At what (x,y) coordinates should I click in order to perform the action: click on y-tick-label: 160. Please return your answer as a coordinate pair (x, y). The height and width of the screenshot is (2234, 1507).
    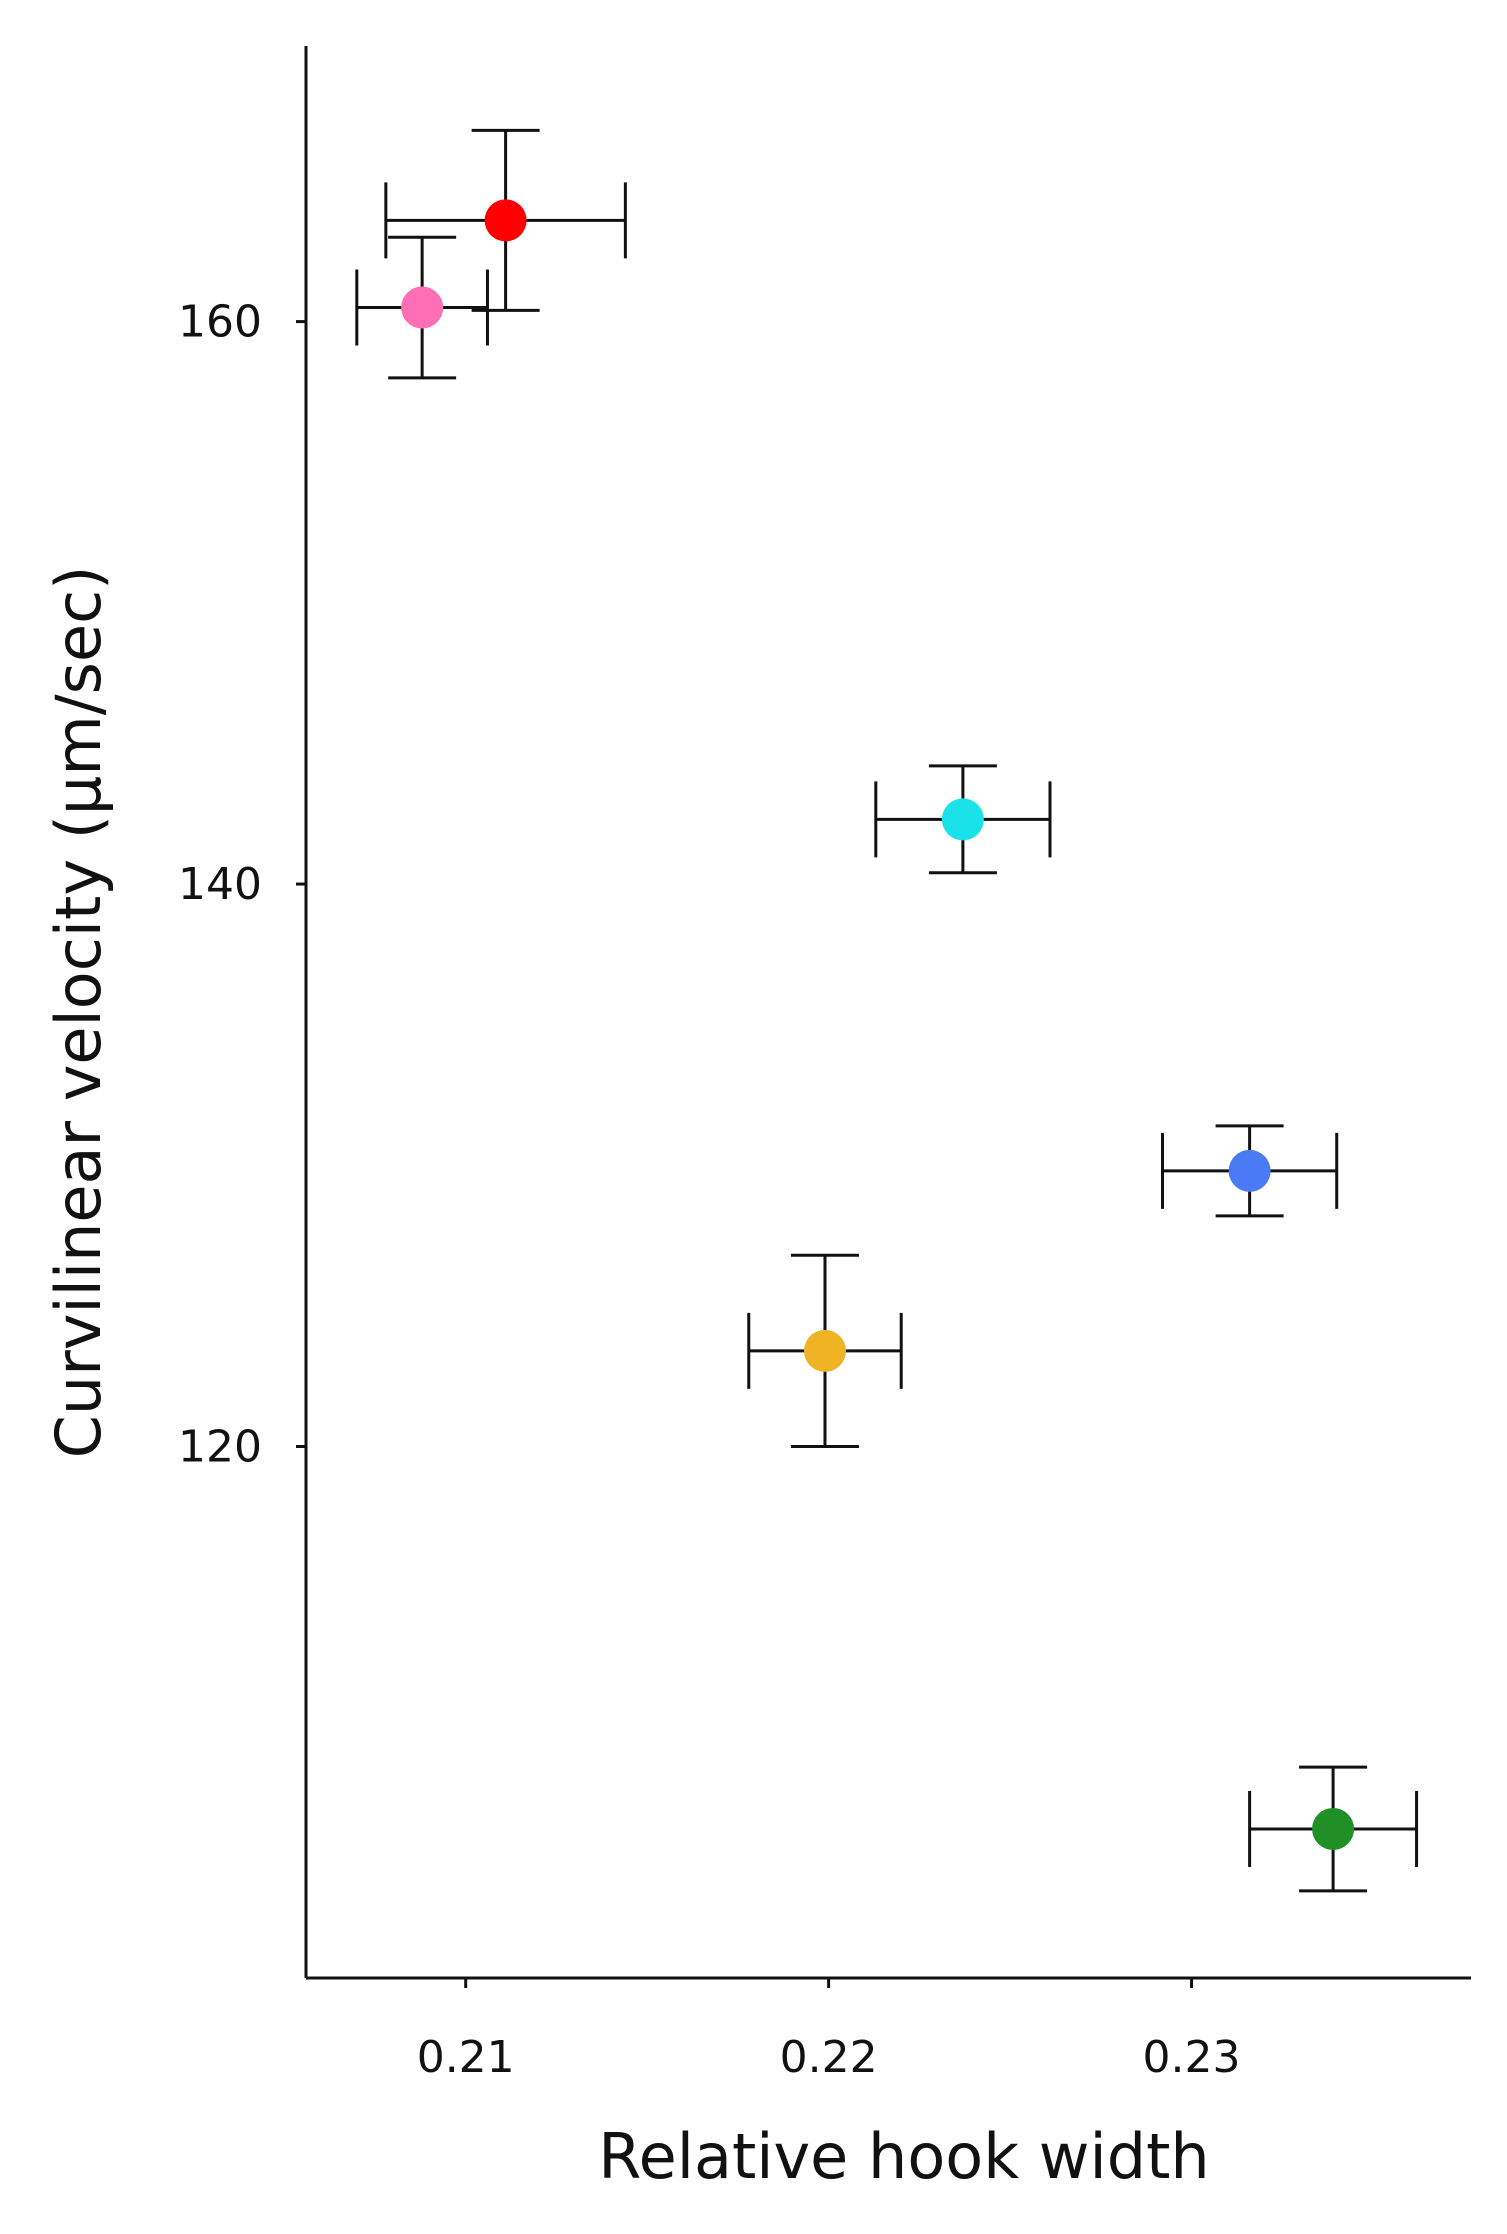
    Looking at the image, I should click on (220, 322).